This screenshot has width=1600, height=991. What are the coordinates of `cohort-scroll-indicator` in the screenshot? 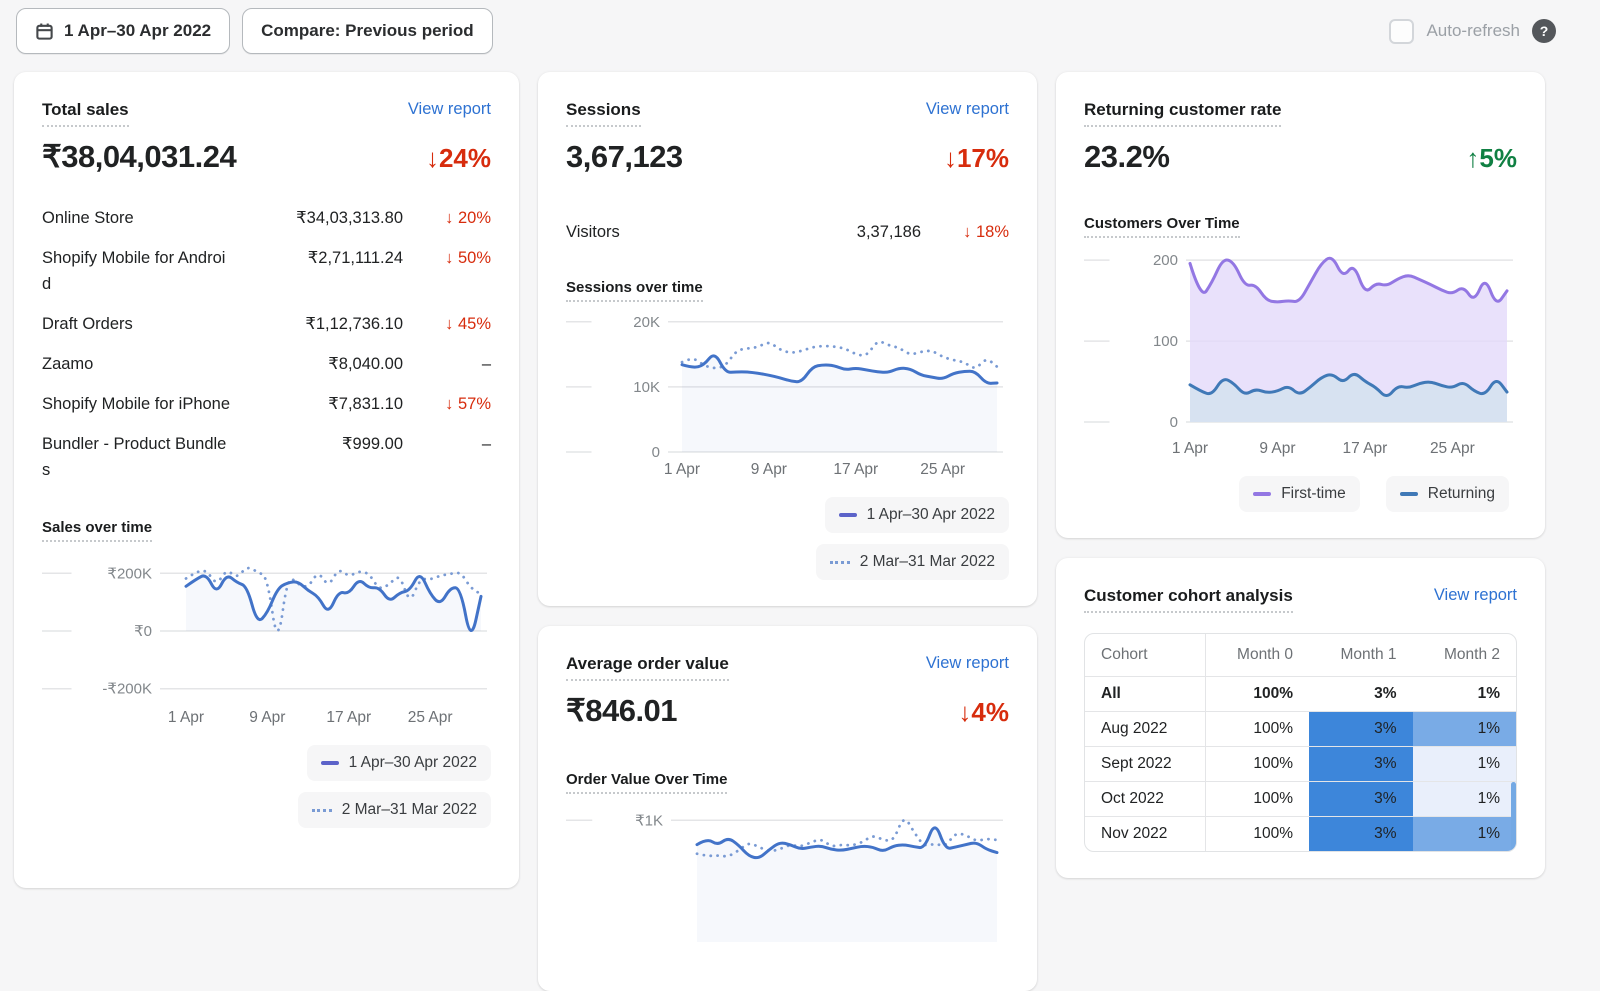 It's located at (1513, 816).